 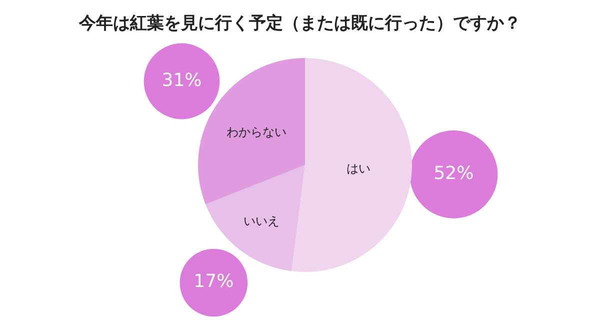 What do you see at coordinates (299, 23) in the screenshot?
I see `chart-title: 今年は紅葉を見に行く予定（または既に行った）ですか？` at bounding box center [299, 23].